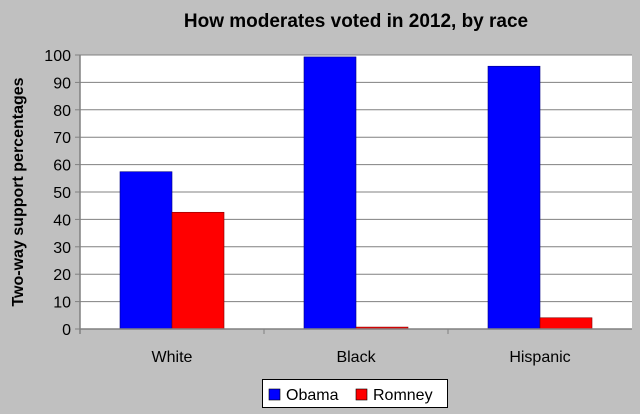  What do you see at coordinates (57, 56) in the screenshot?
I see `y-tick-label: 100` at bounding box center [57, 56].